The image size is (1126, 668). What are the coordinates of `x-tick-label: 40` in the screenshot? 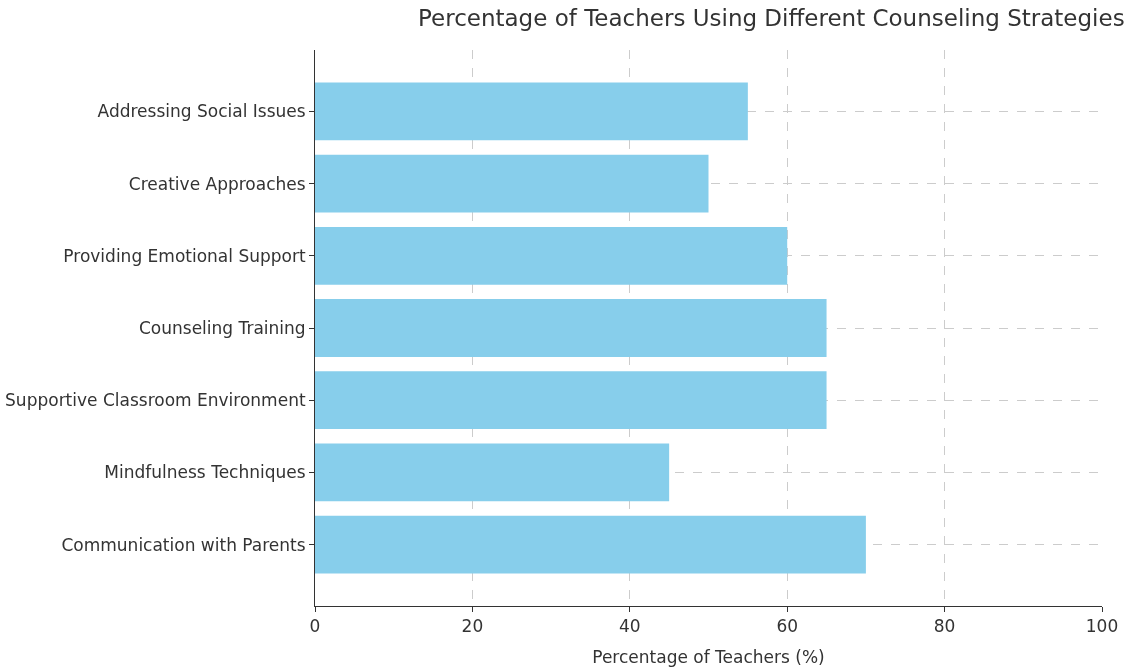 It's located at (629, 626).